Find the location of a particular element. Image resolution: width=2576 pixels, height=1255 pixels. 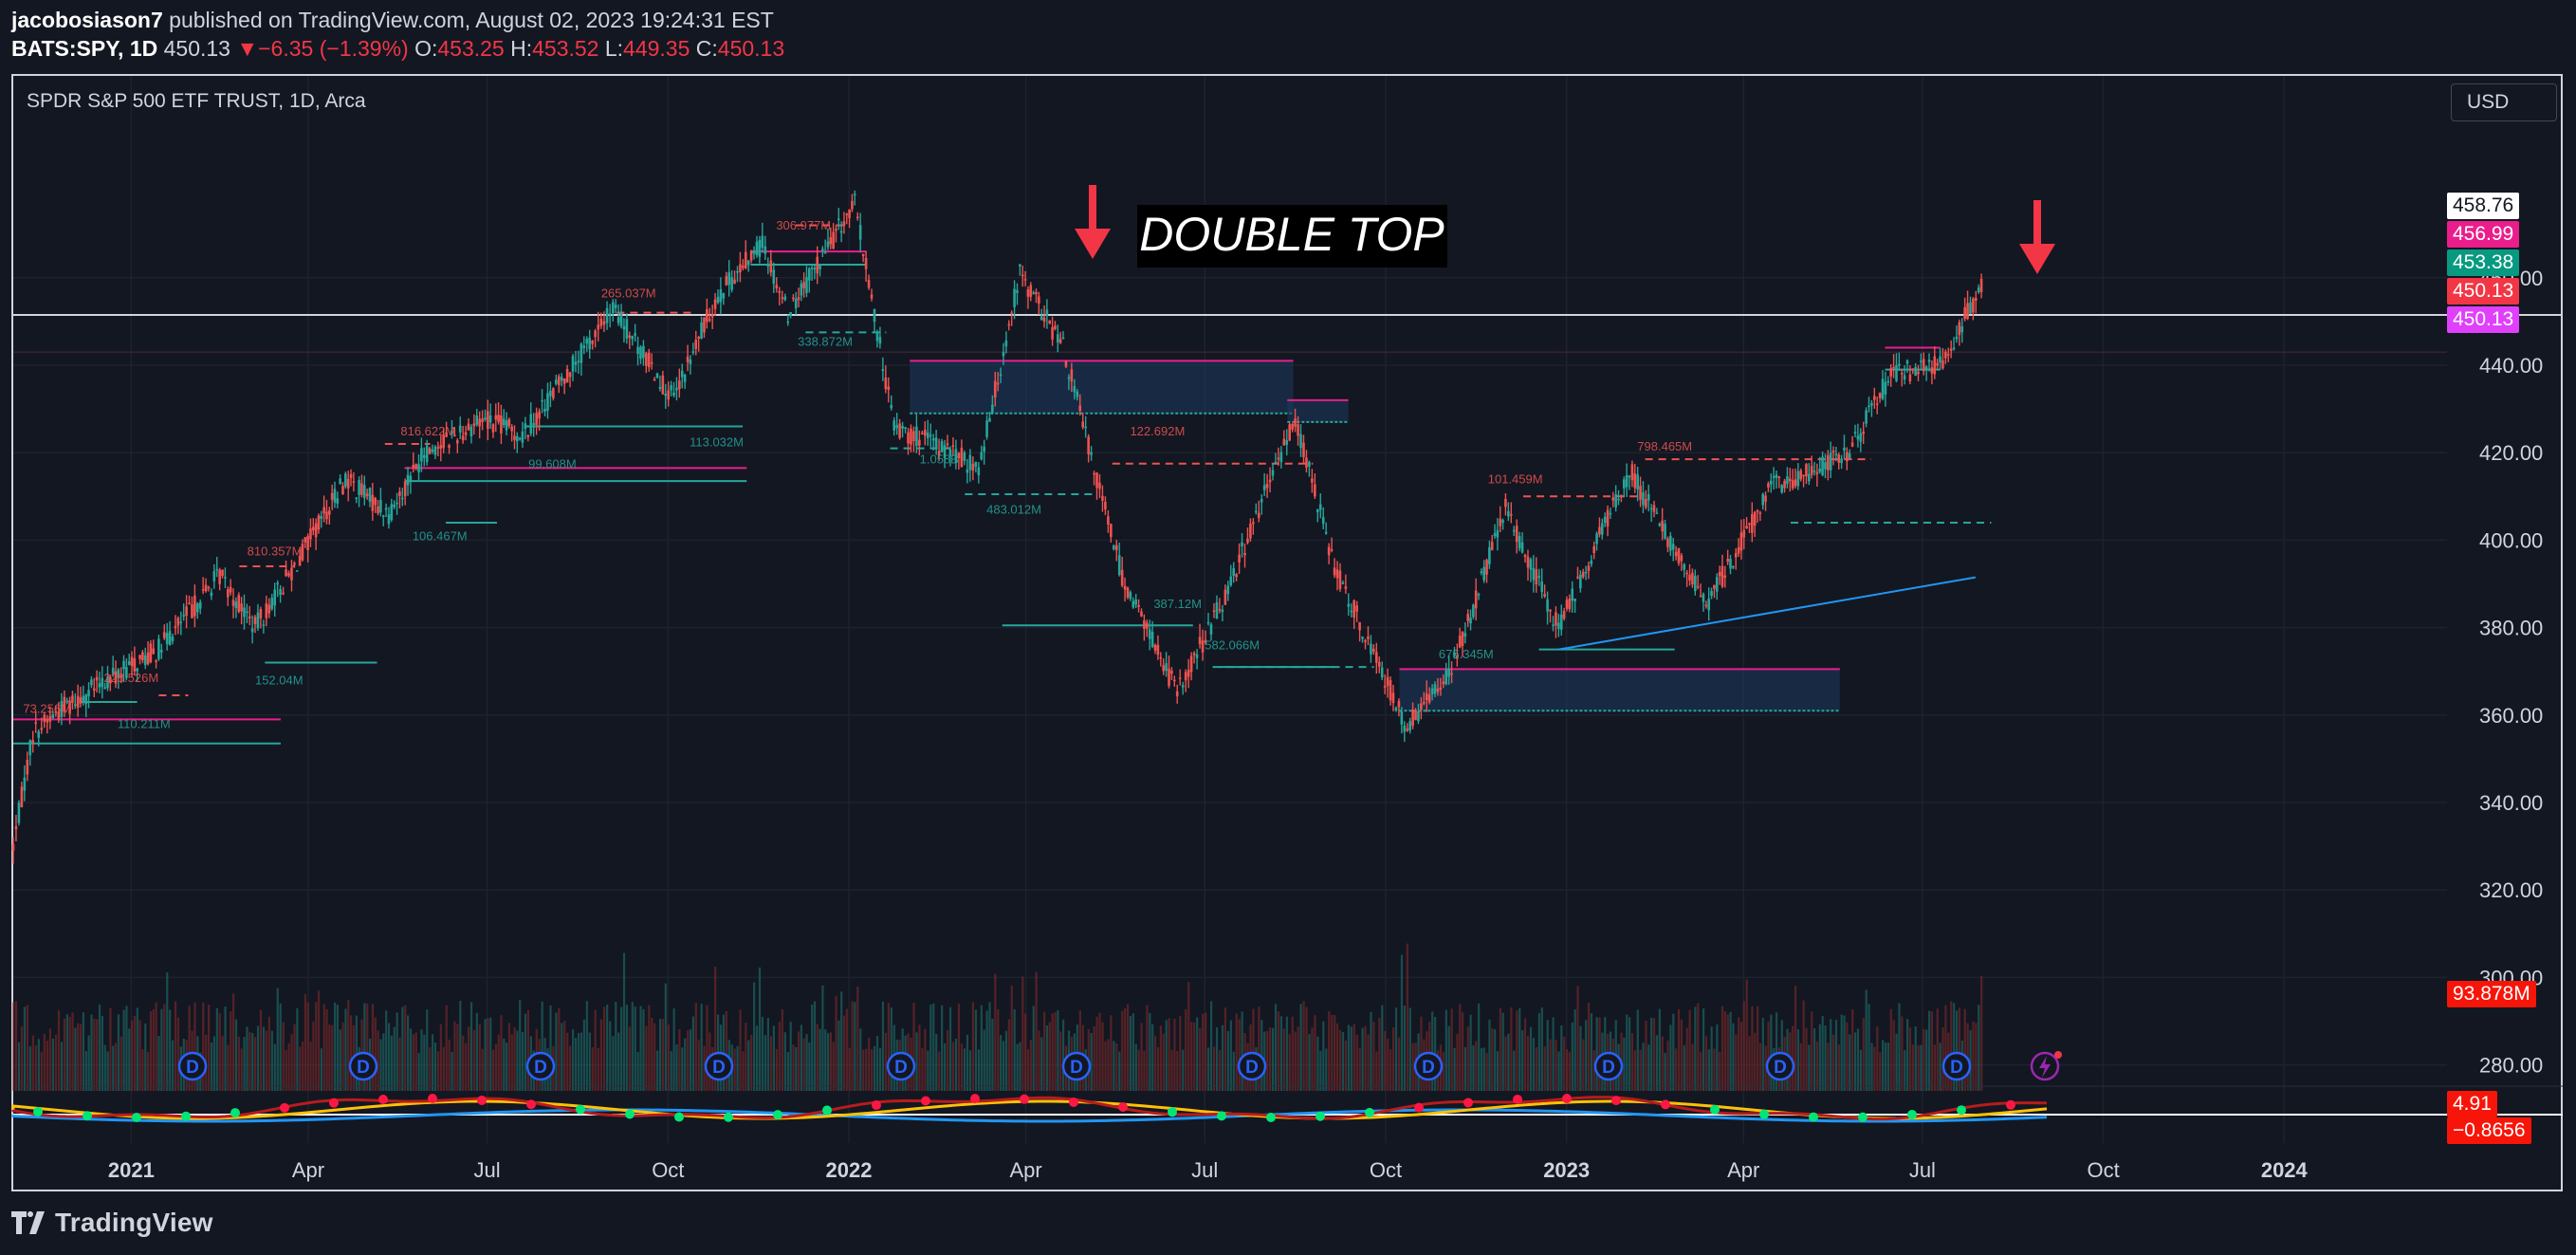

volume-label: 152.04M is located at coordinates (279, 681).